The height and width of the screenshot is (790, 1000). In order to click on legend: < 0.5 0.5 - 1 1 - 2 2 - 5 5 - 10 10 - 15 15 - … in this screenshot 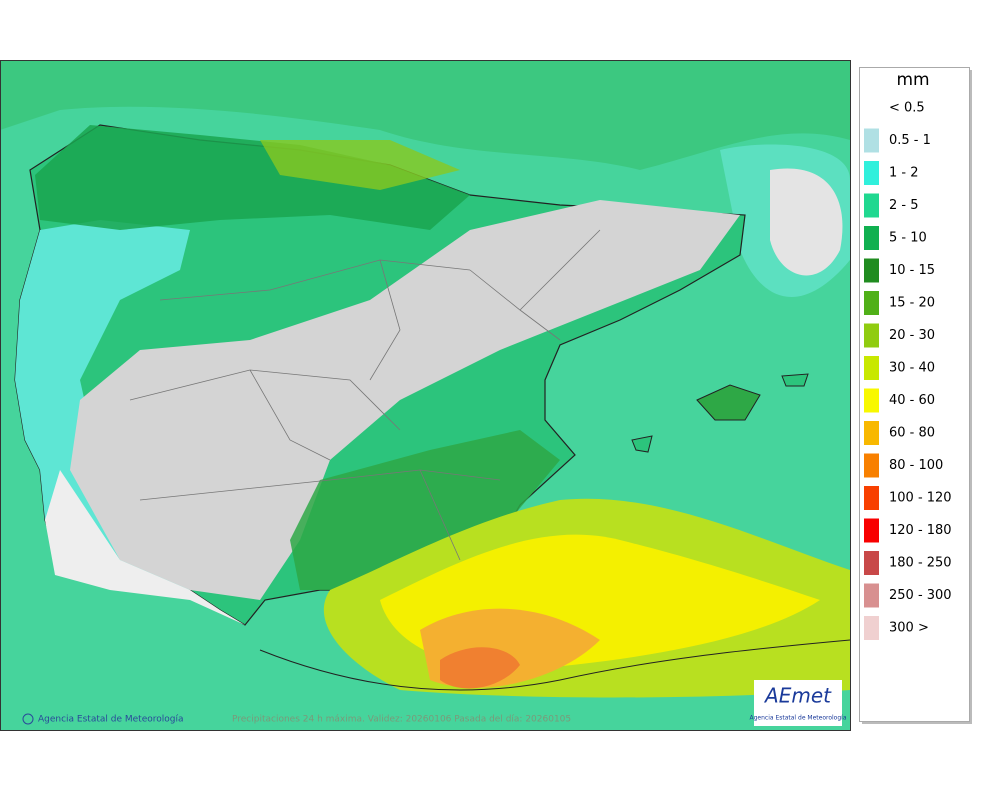, I will do `click(908, 368)`.